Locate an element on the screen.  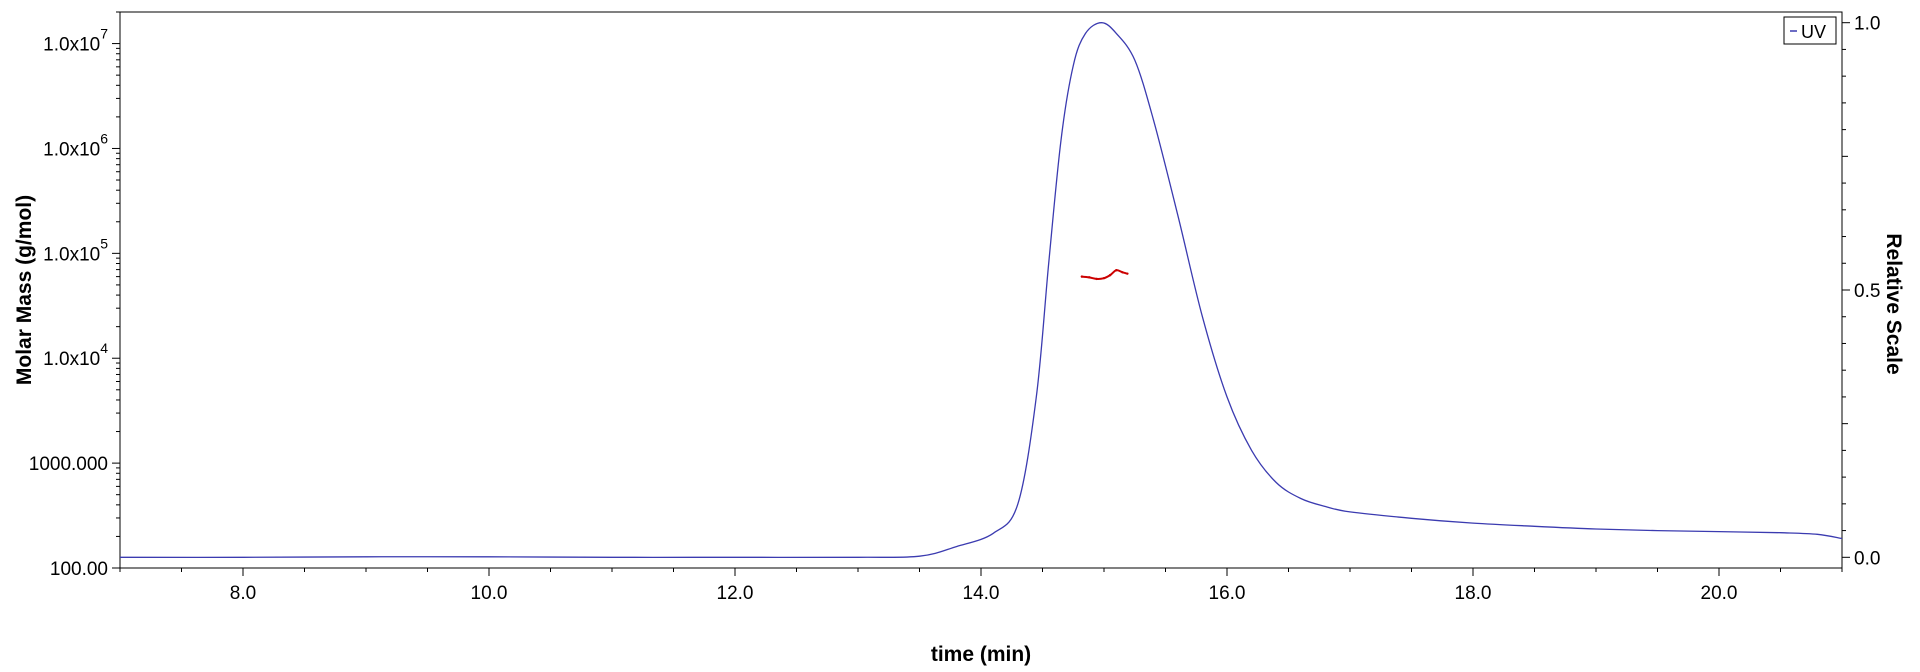
y-axis-left-title: Molar Mass (g/mol) is located at coordinates (24, 290).